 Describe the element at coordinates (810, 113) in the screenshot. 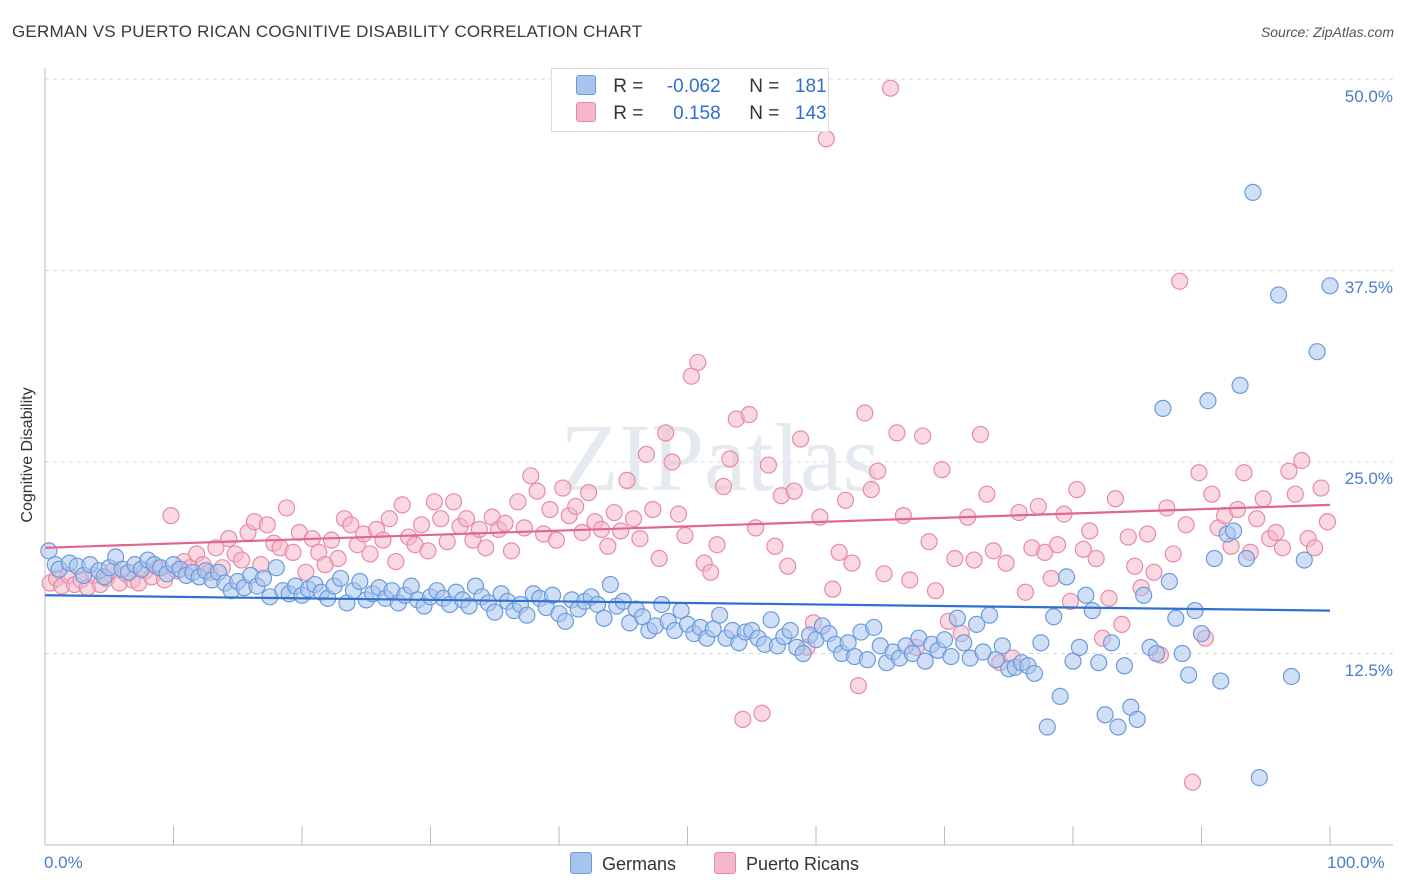

I see `legend-n-value: 143` at that location.